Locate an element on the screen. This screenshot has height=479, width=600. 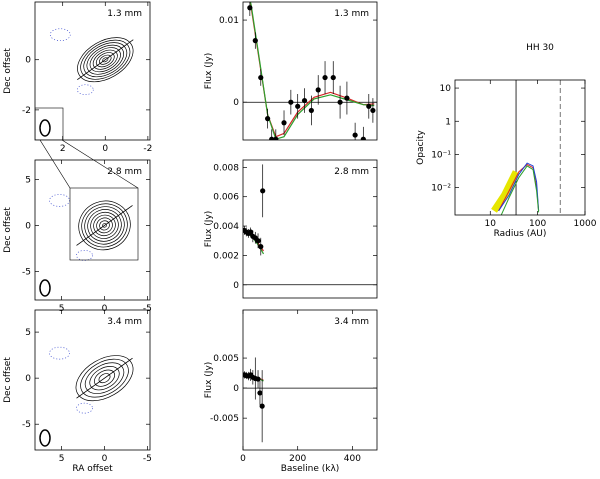
y-tick-label: -0.005 is located at coordinates (224, 419).